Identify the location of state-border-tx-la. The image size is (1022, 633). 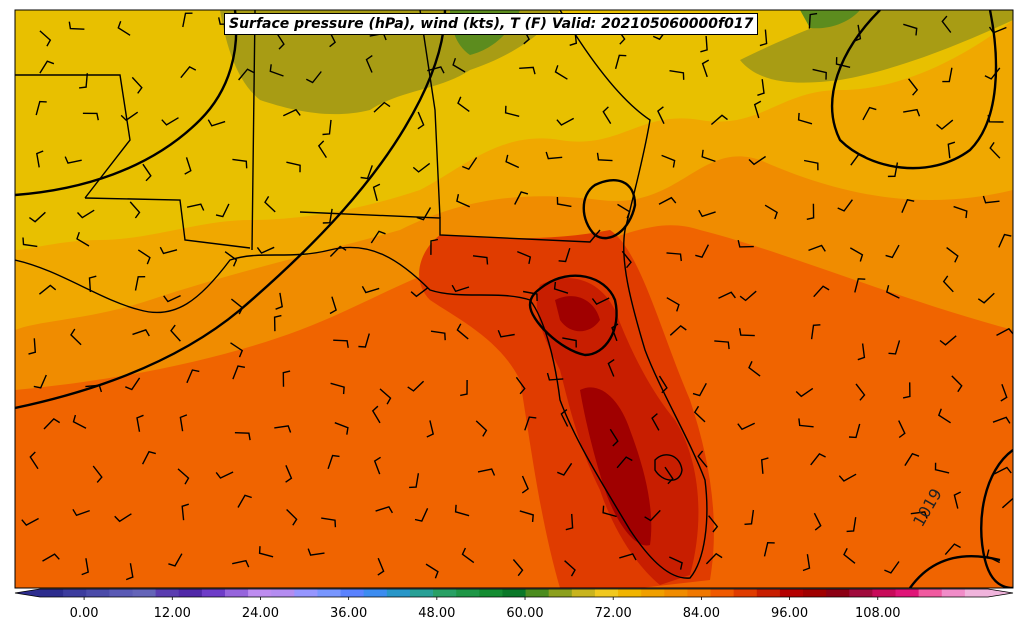
(73, 136).